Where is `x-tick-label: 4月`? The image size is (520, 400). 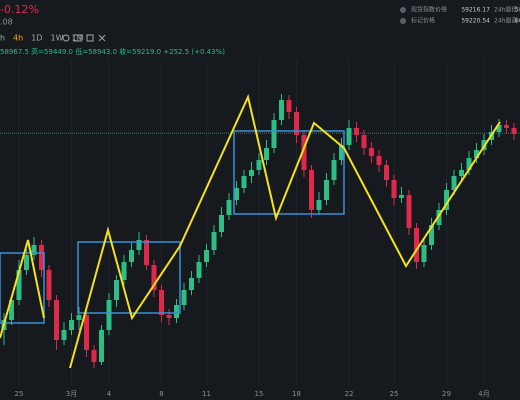
x-tick-label: 4月 is located at coordinates (483, 394).